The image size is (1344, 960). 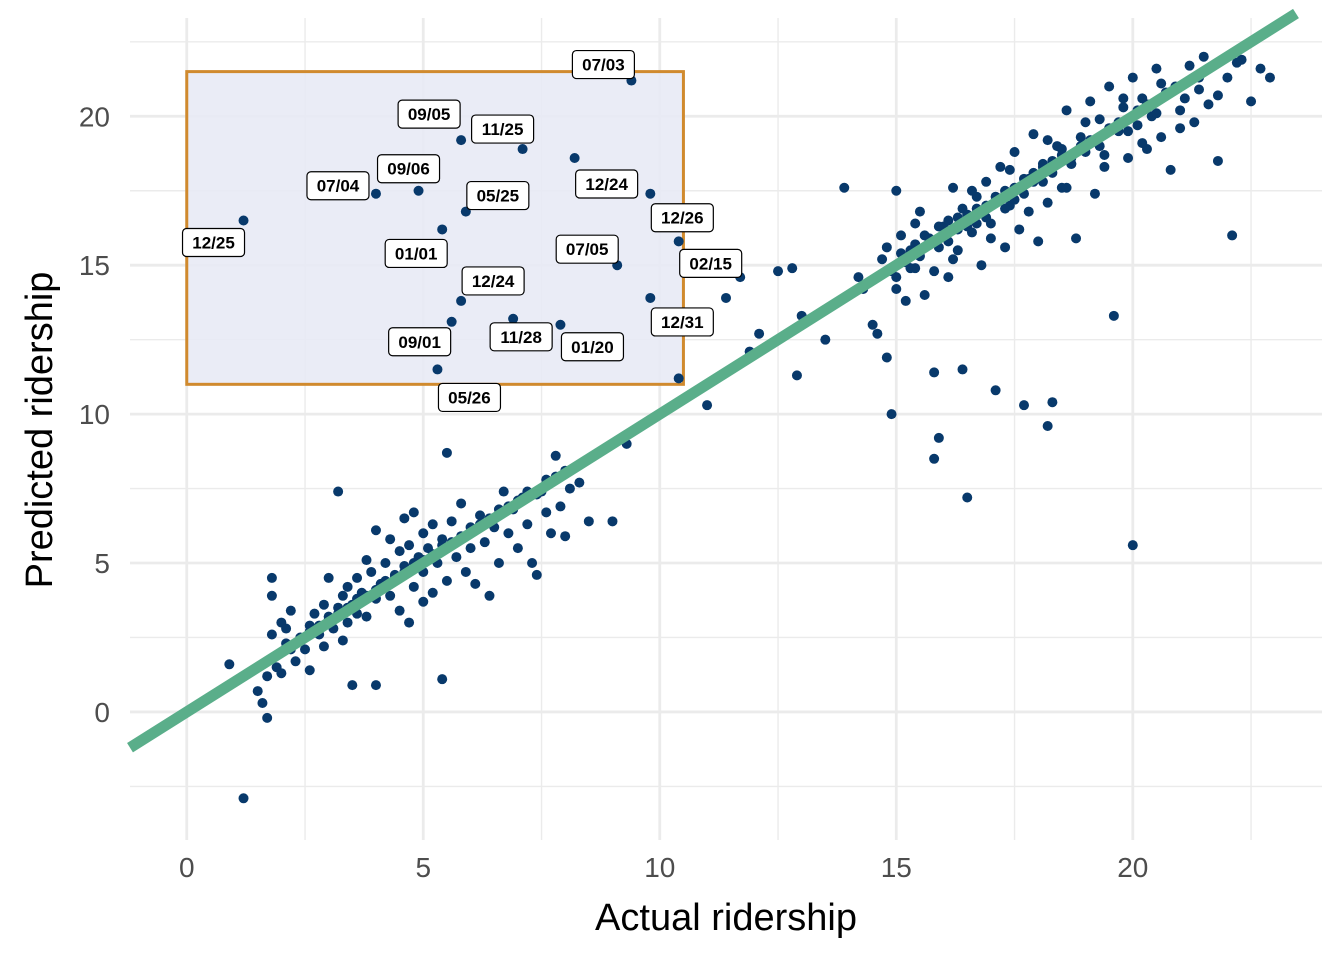 I want to click on x-tick-label: 5, so click(x=423, y=867).